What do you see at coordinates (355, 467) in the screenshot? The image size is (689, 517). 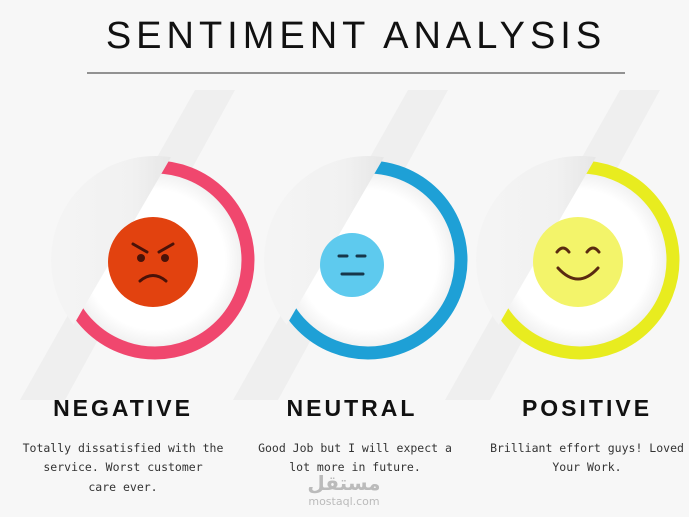 I see `description-line: lot more in future.` at bounding box center [355, 467].